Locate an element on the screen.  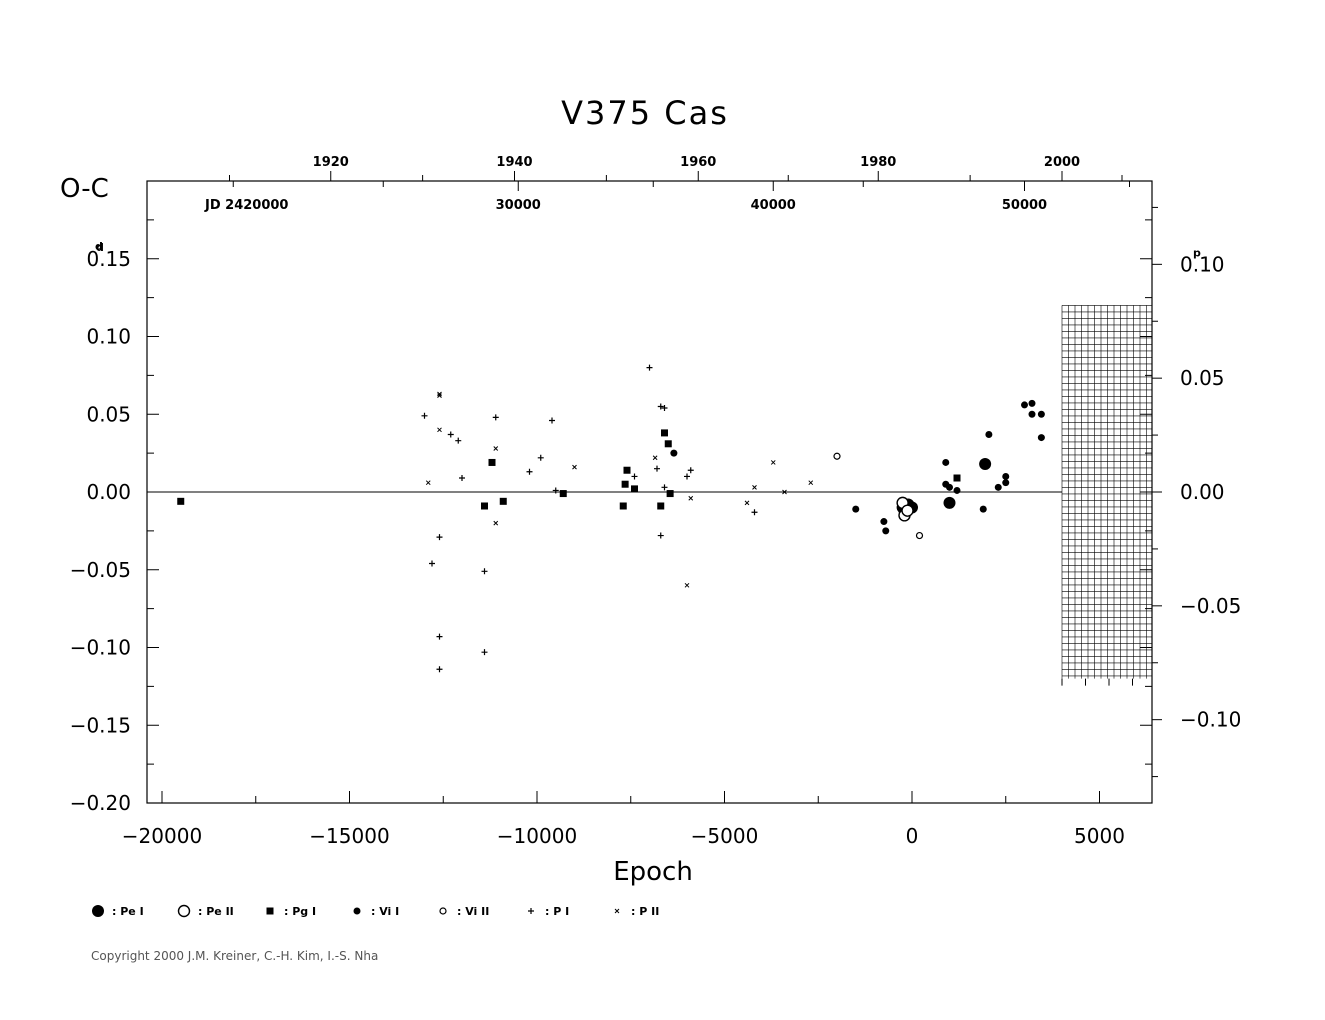
hatched-region is located at coordinates (1106, 495).